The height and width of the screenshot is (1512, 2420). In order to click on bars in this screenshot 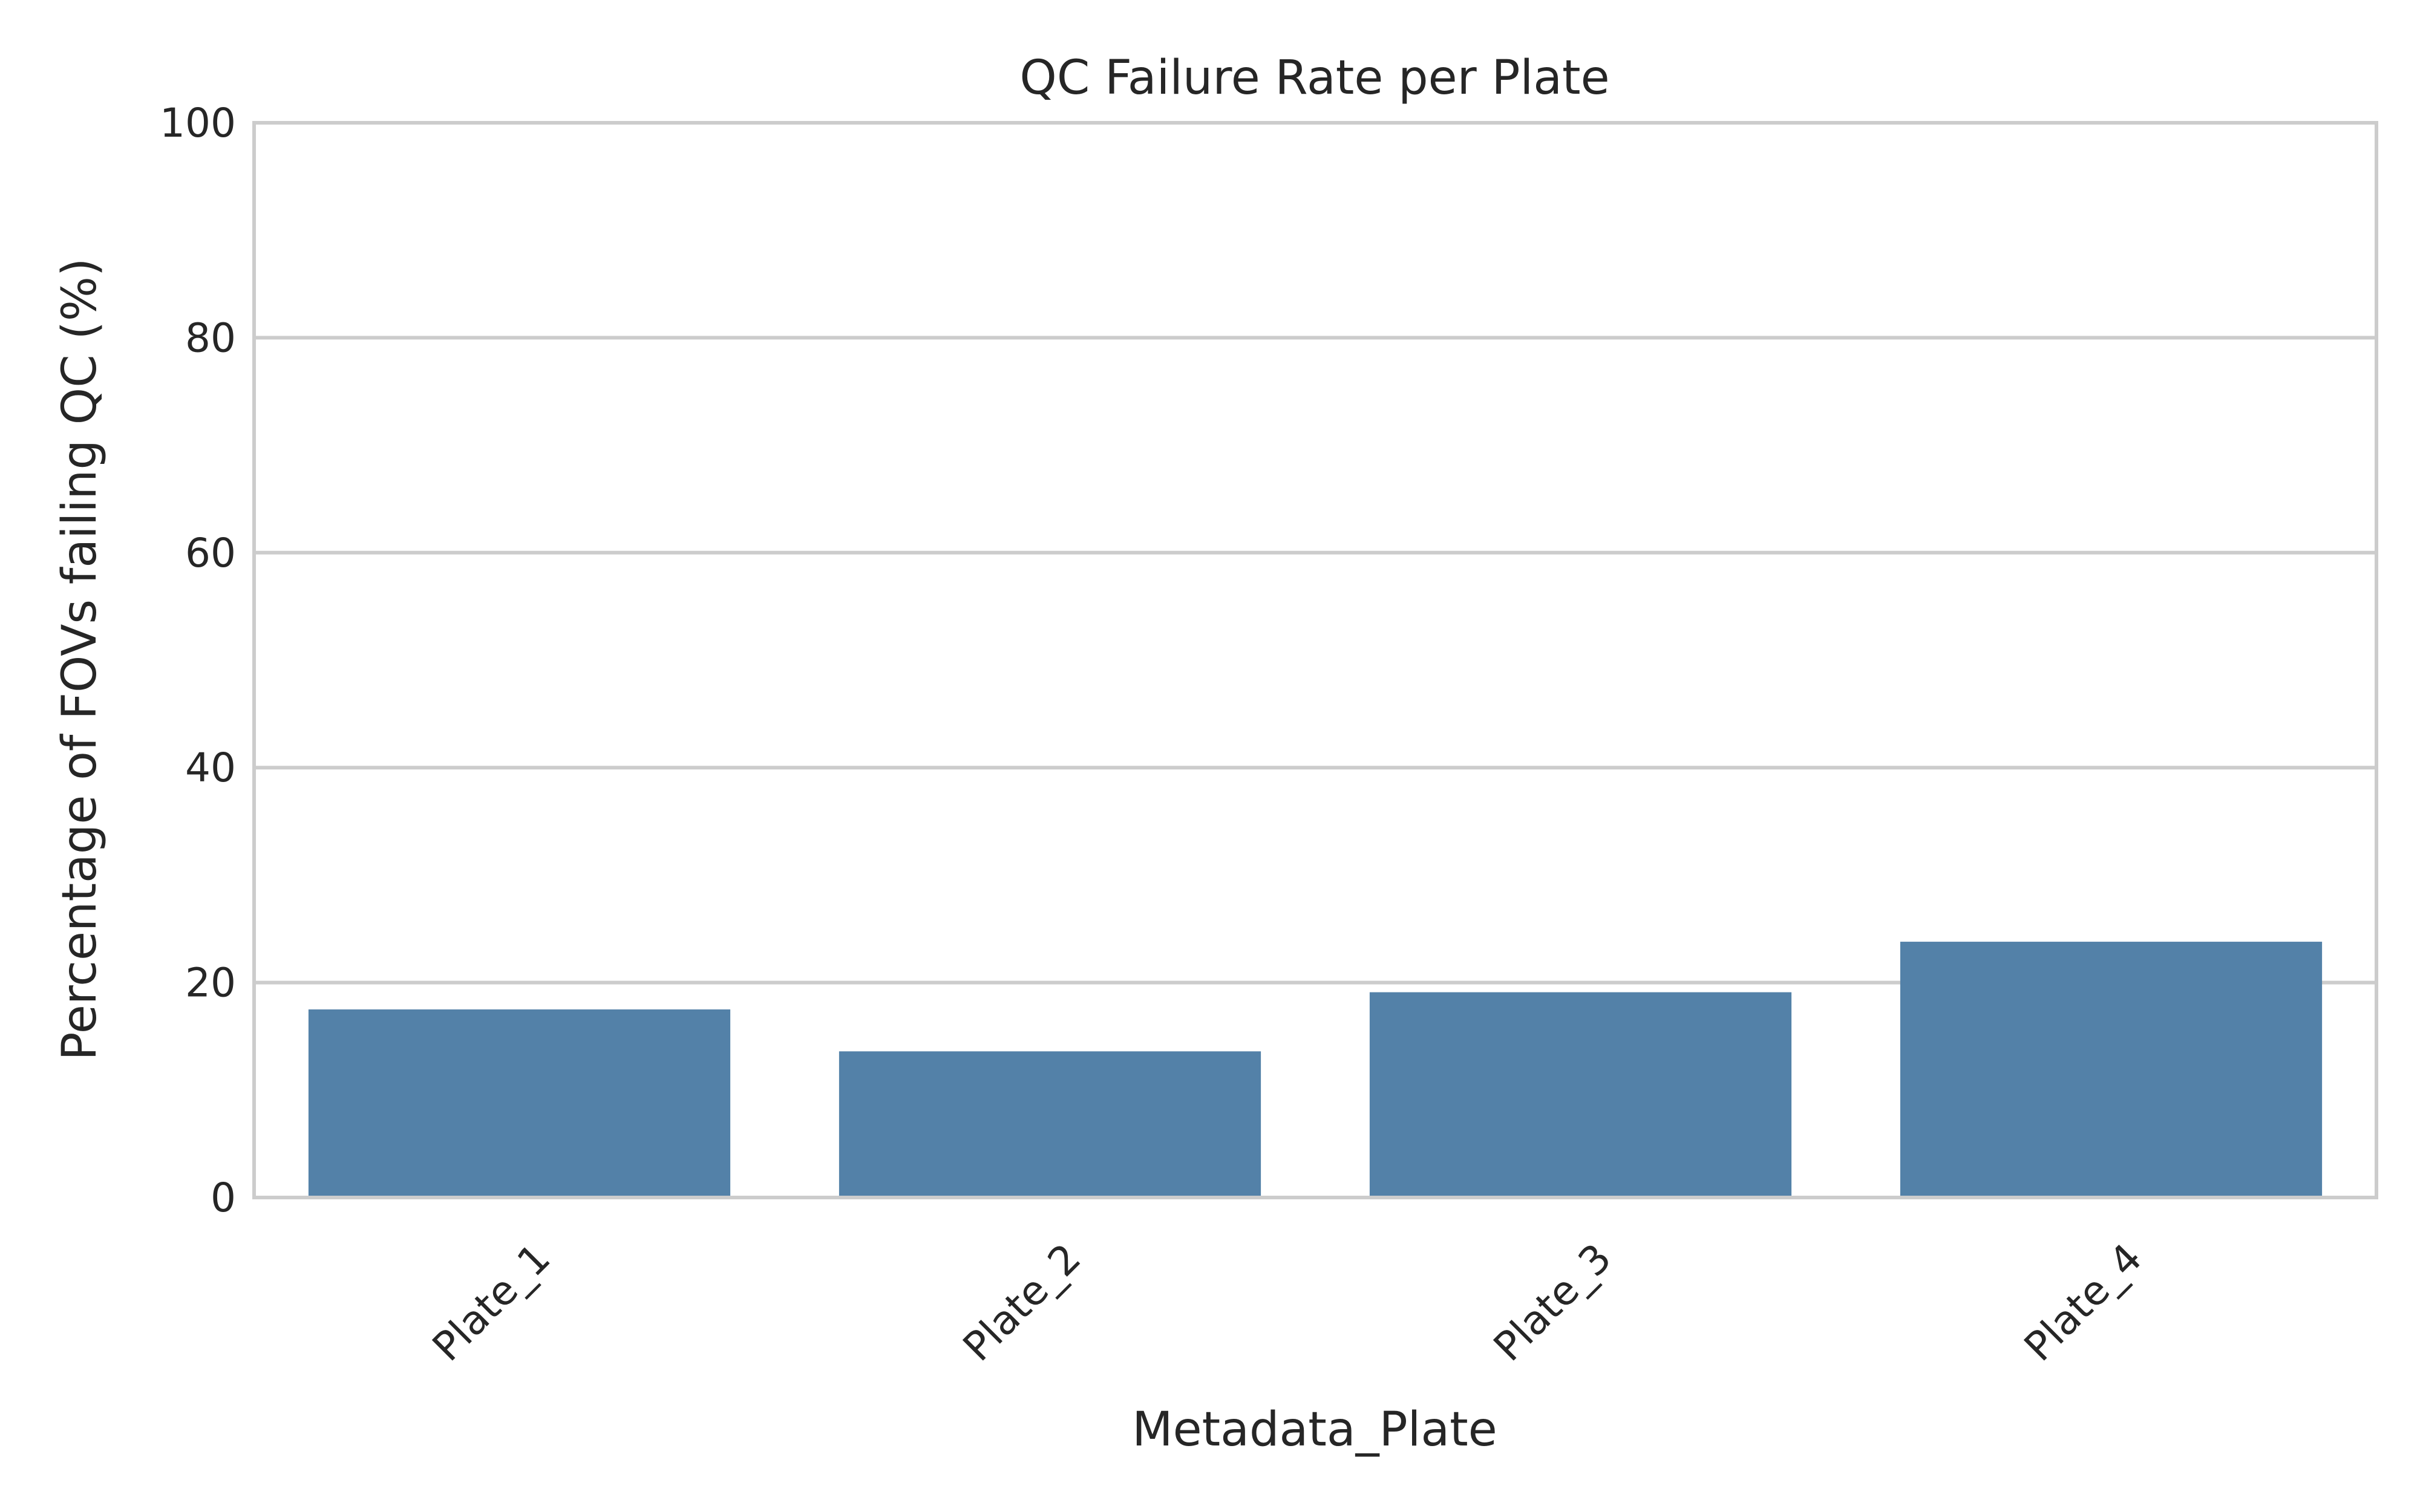, I will do `click(1315, 1070)`.